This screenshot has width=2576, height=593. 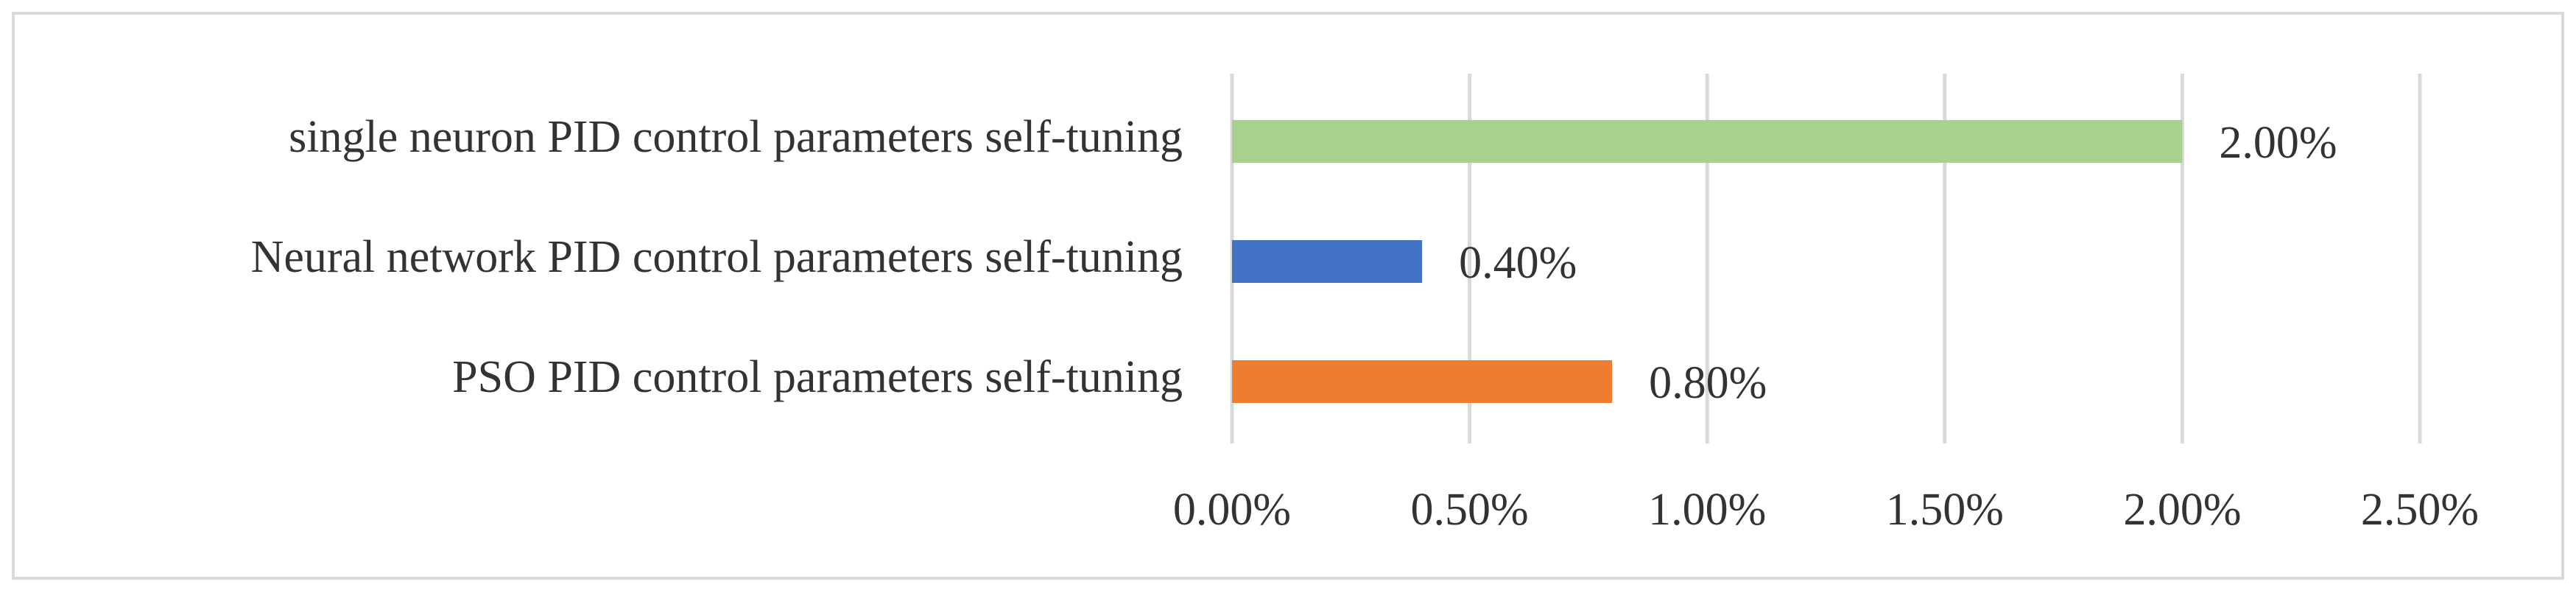 I want to click on x-tick-label: 0.50%, so click(x=1470, y=510).